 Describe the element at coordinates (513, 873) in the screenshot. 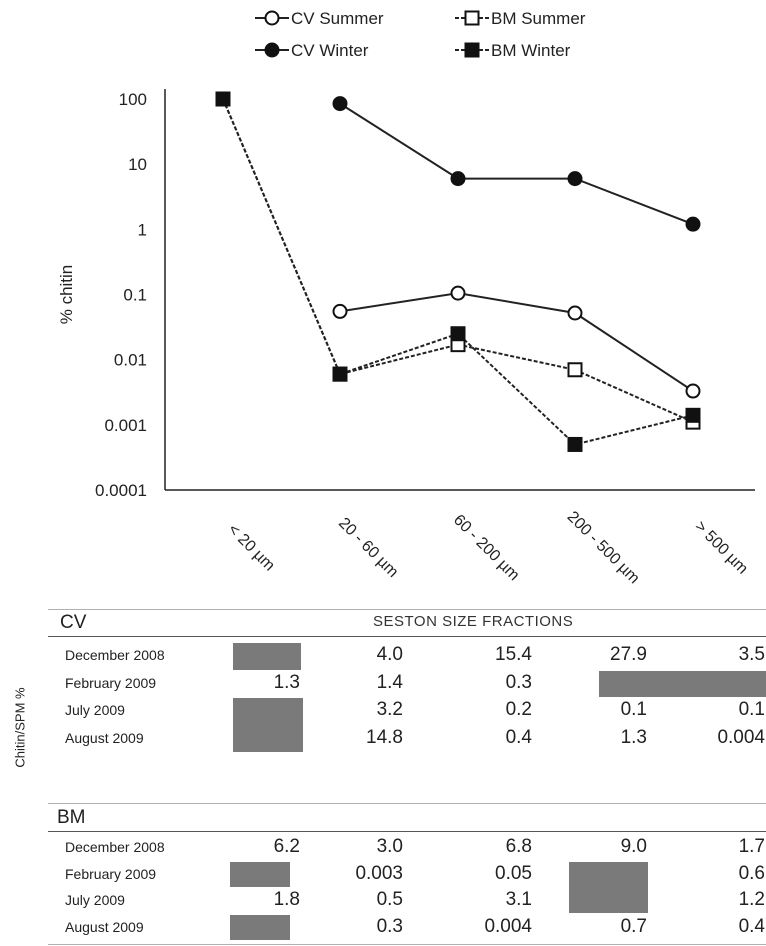

I see `table-cell: 0.05` at that location.